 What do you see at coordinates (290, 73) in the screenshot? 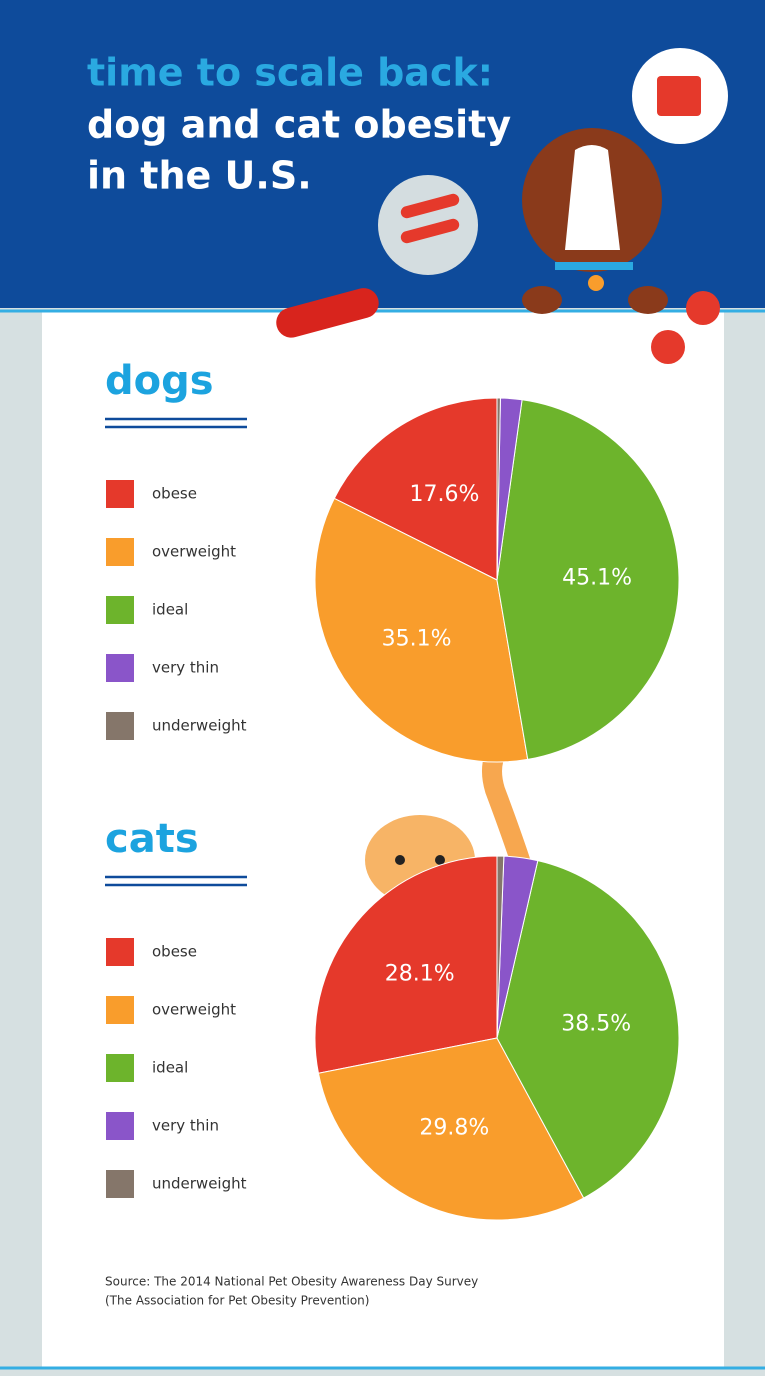
I see `title: time to scale back:` at bounding box center [290, 73].